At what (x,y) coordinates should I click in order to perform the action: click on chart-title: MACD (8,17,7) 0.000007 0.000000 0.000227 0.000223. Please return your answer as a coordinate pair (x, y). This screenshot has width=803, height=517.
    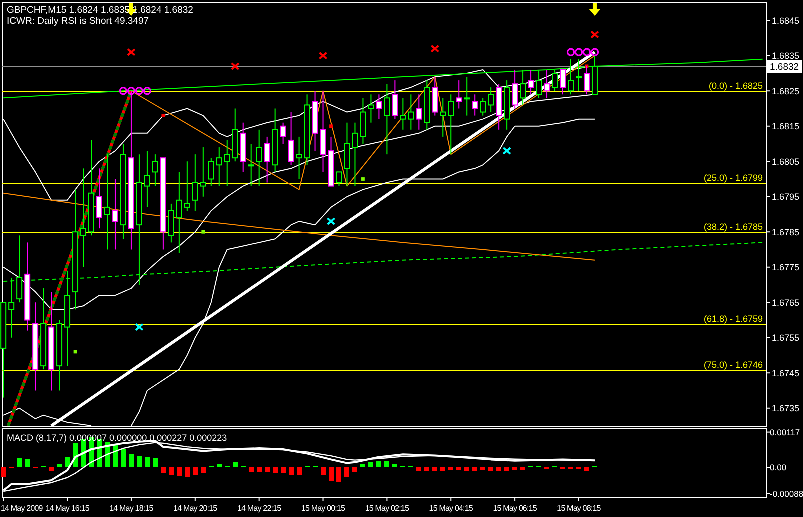
    Looking at the image, I should click on (117, 438).